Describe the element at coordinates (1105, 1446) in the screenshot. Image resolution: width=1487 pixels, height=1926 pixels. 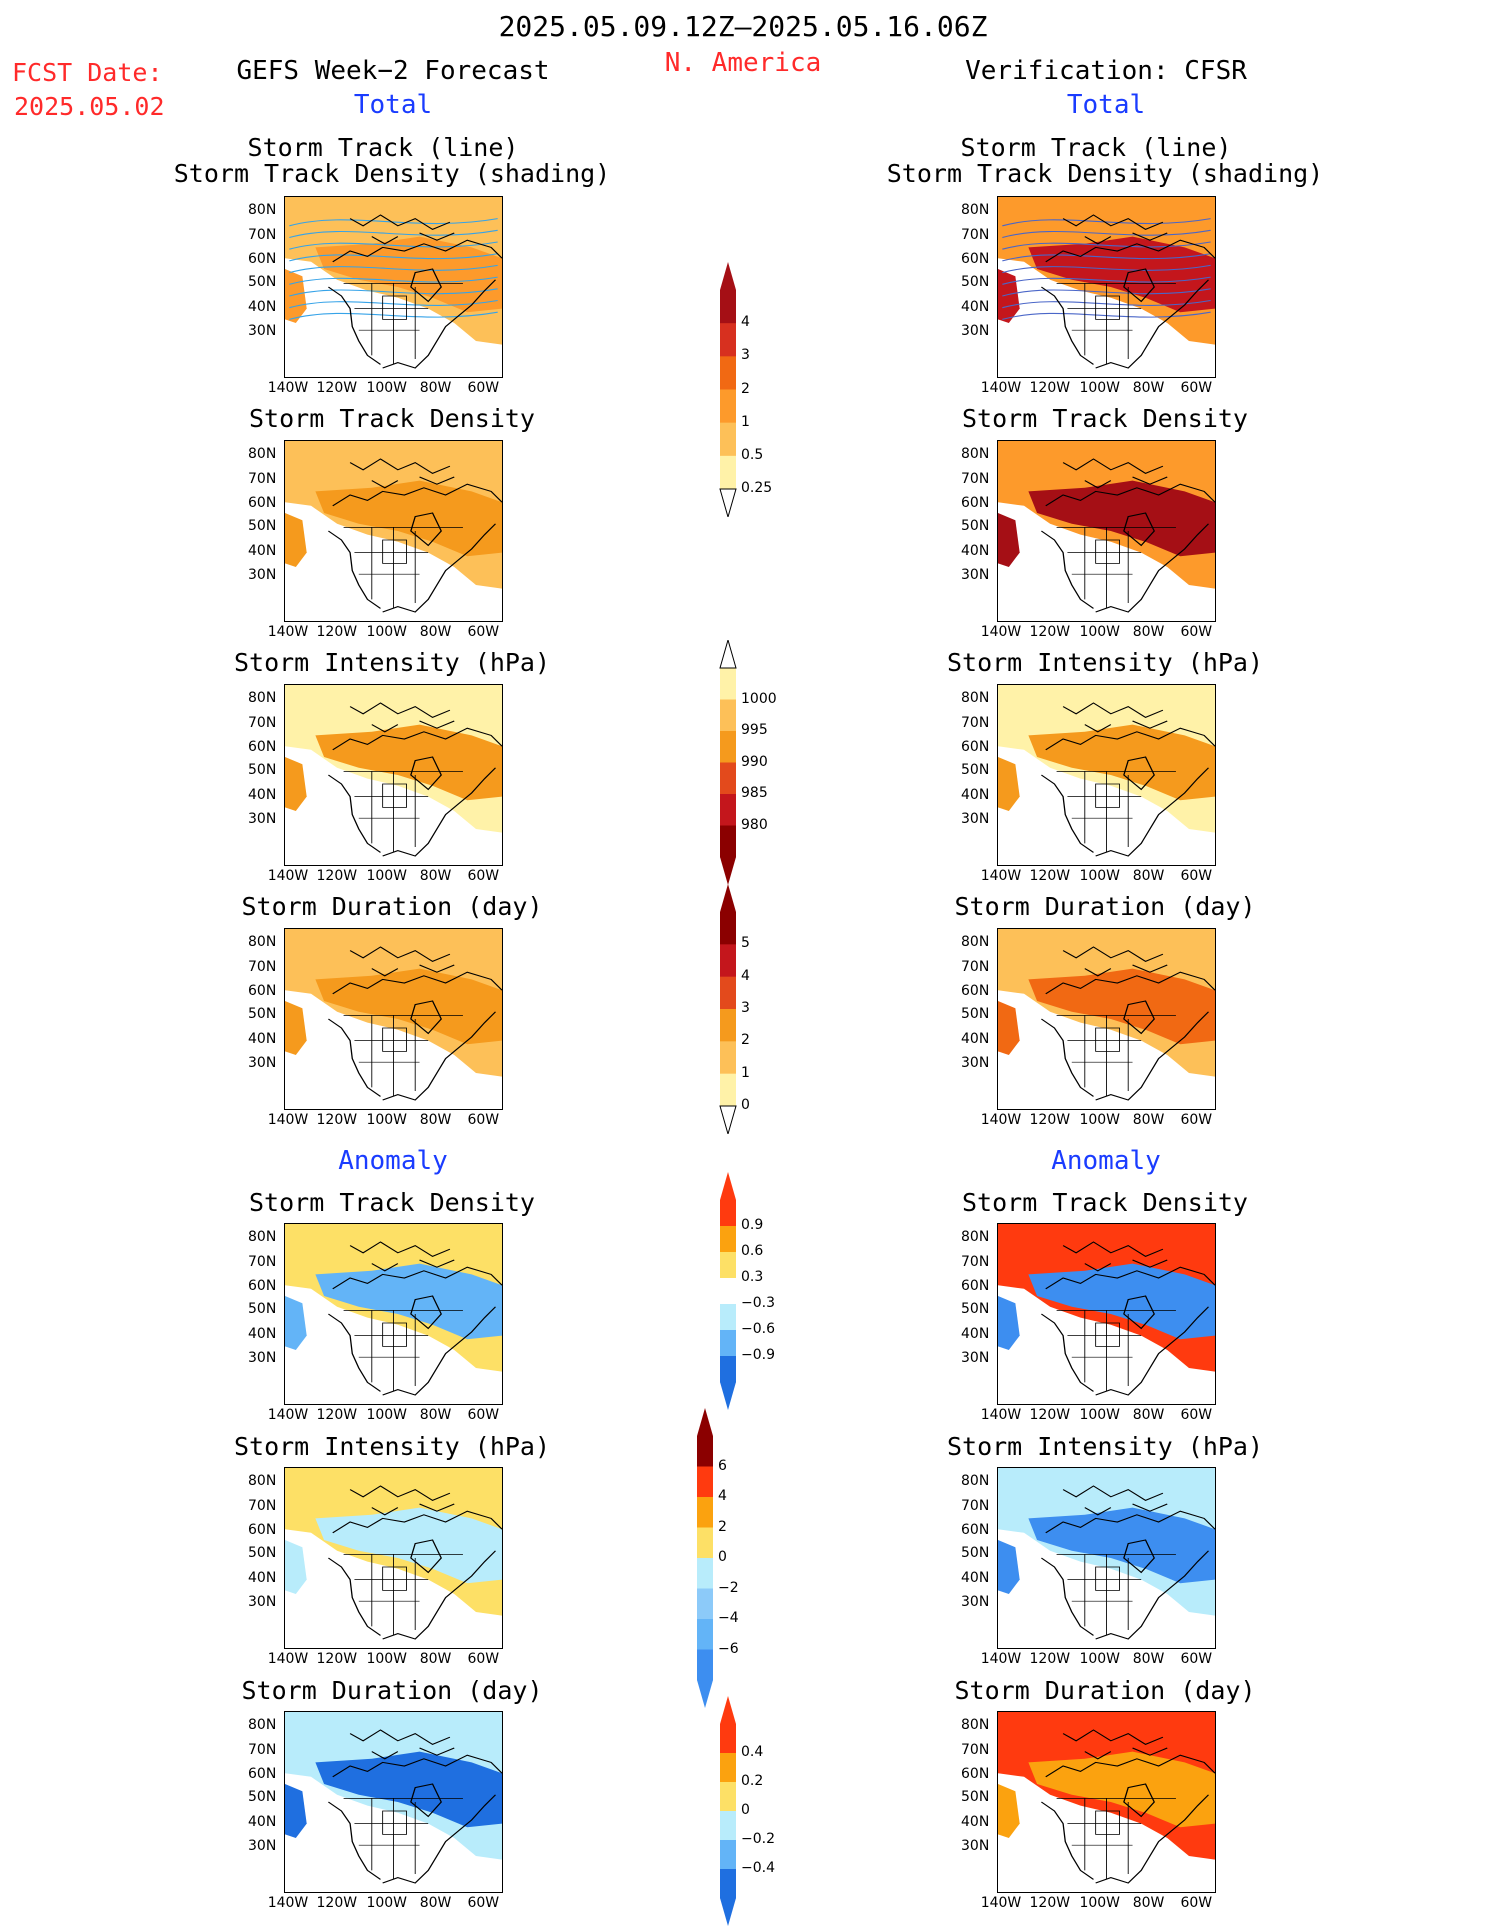
I see `vr-intensity-anom-title: Storm Intensity (hPa)` at that location.